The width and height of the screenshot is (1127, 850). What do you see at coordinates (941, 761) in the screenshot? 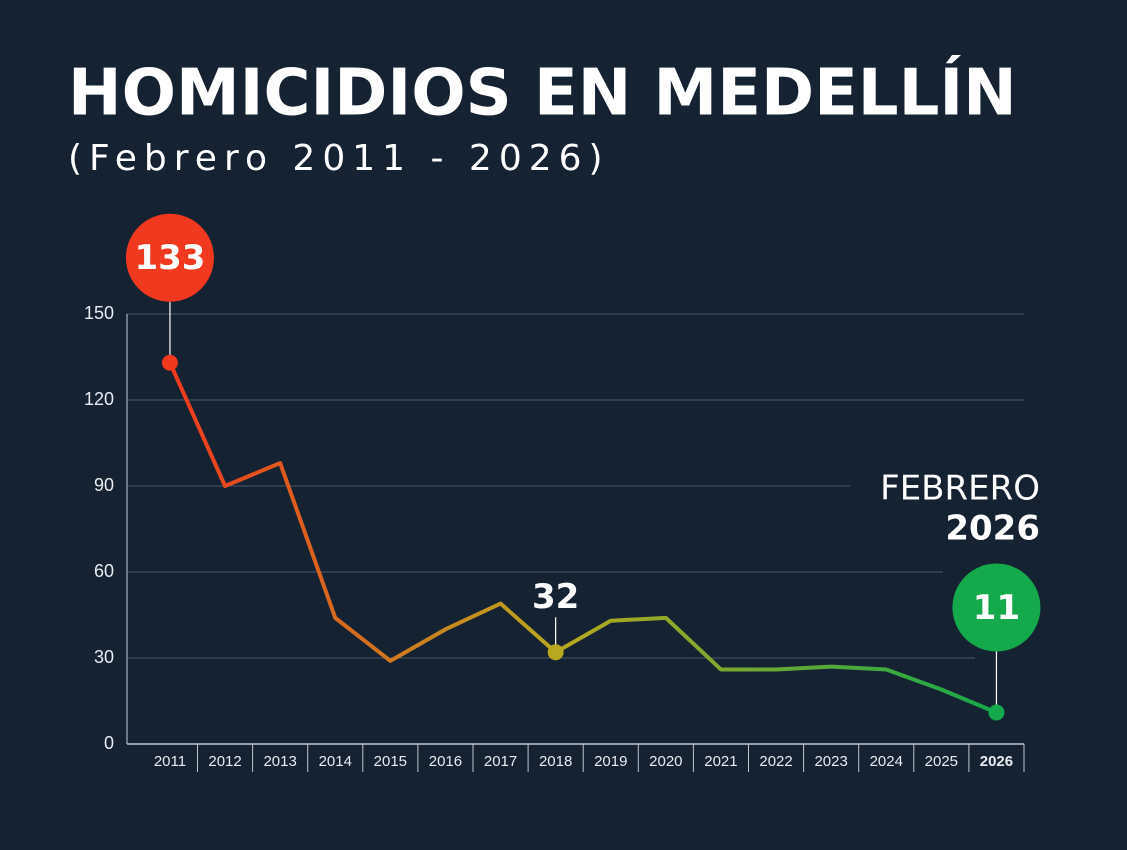
I see `x-tick-label: 2025` at bounding box center [941, 761].